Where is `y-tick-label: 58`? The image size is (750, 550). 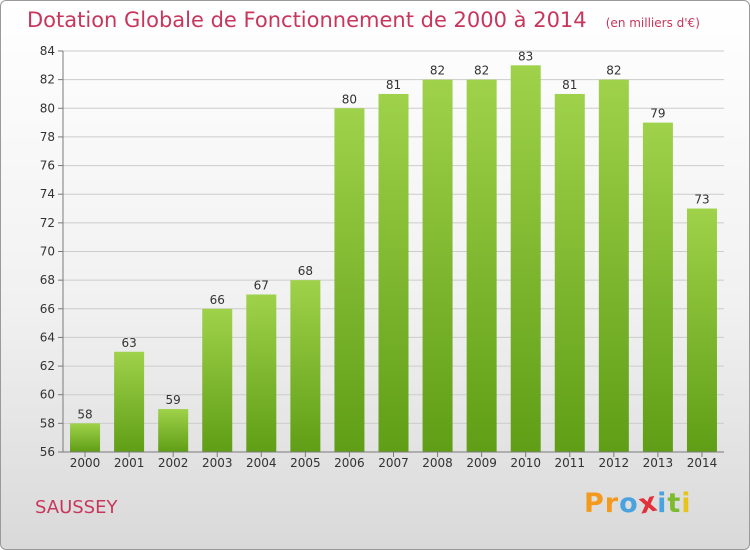
y-tick-label: 58 is located at coordinates (47, 423).